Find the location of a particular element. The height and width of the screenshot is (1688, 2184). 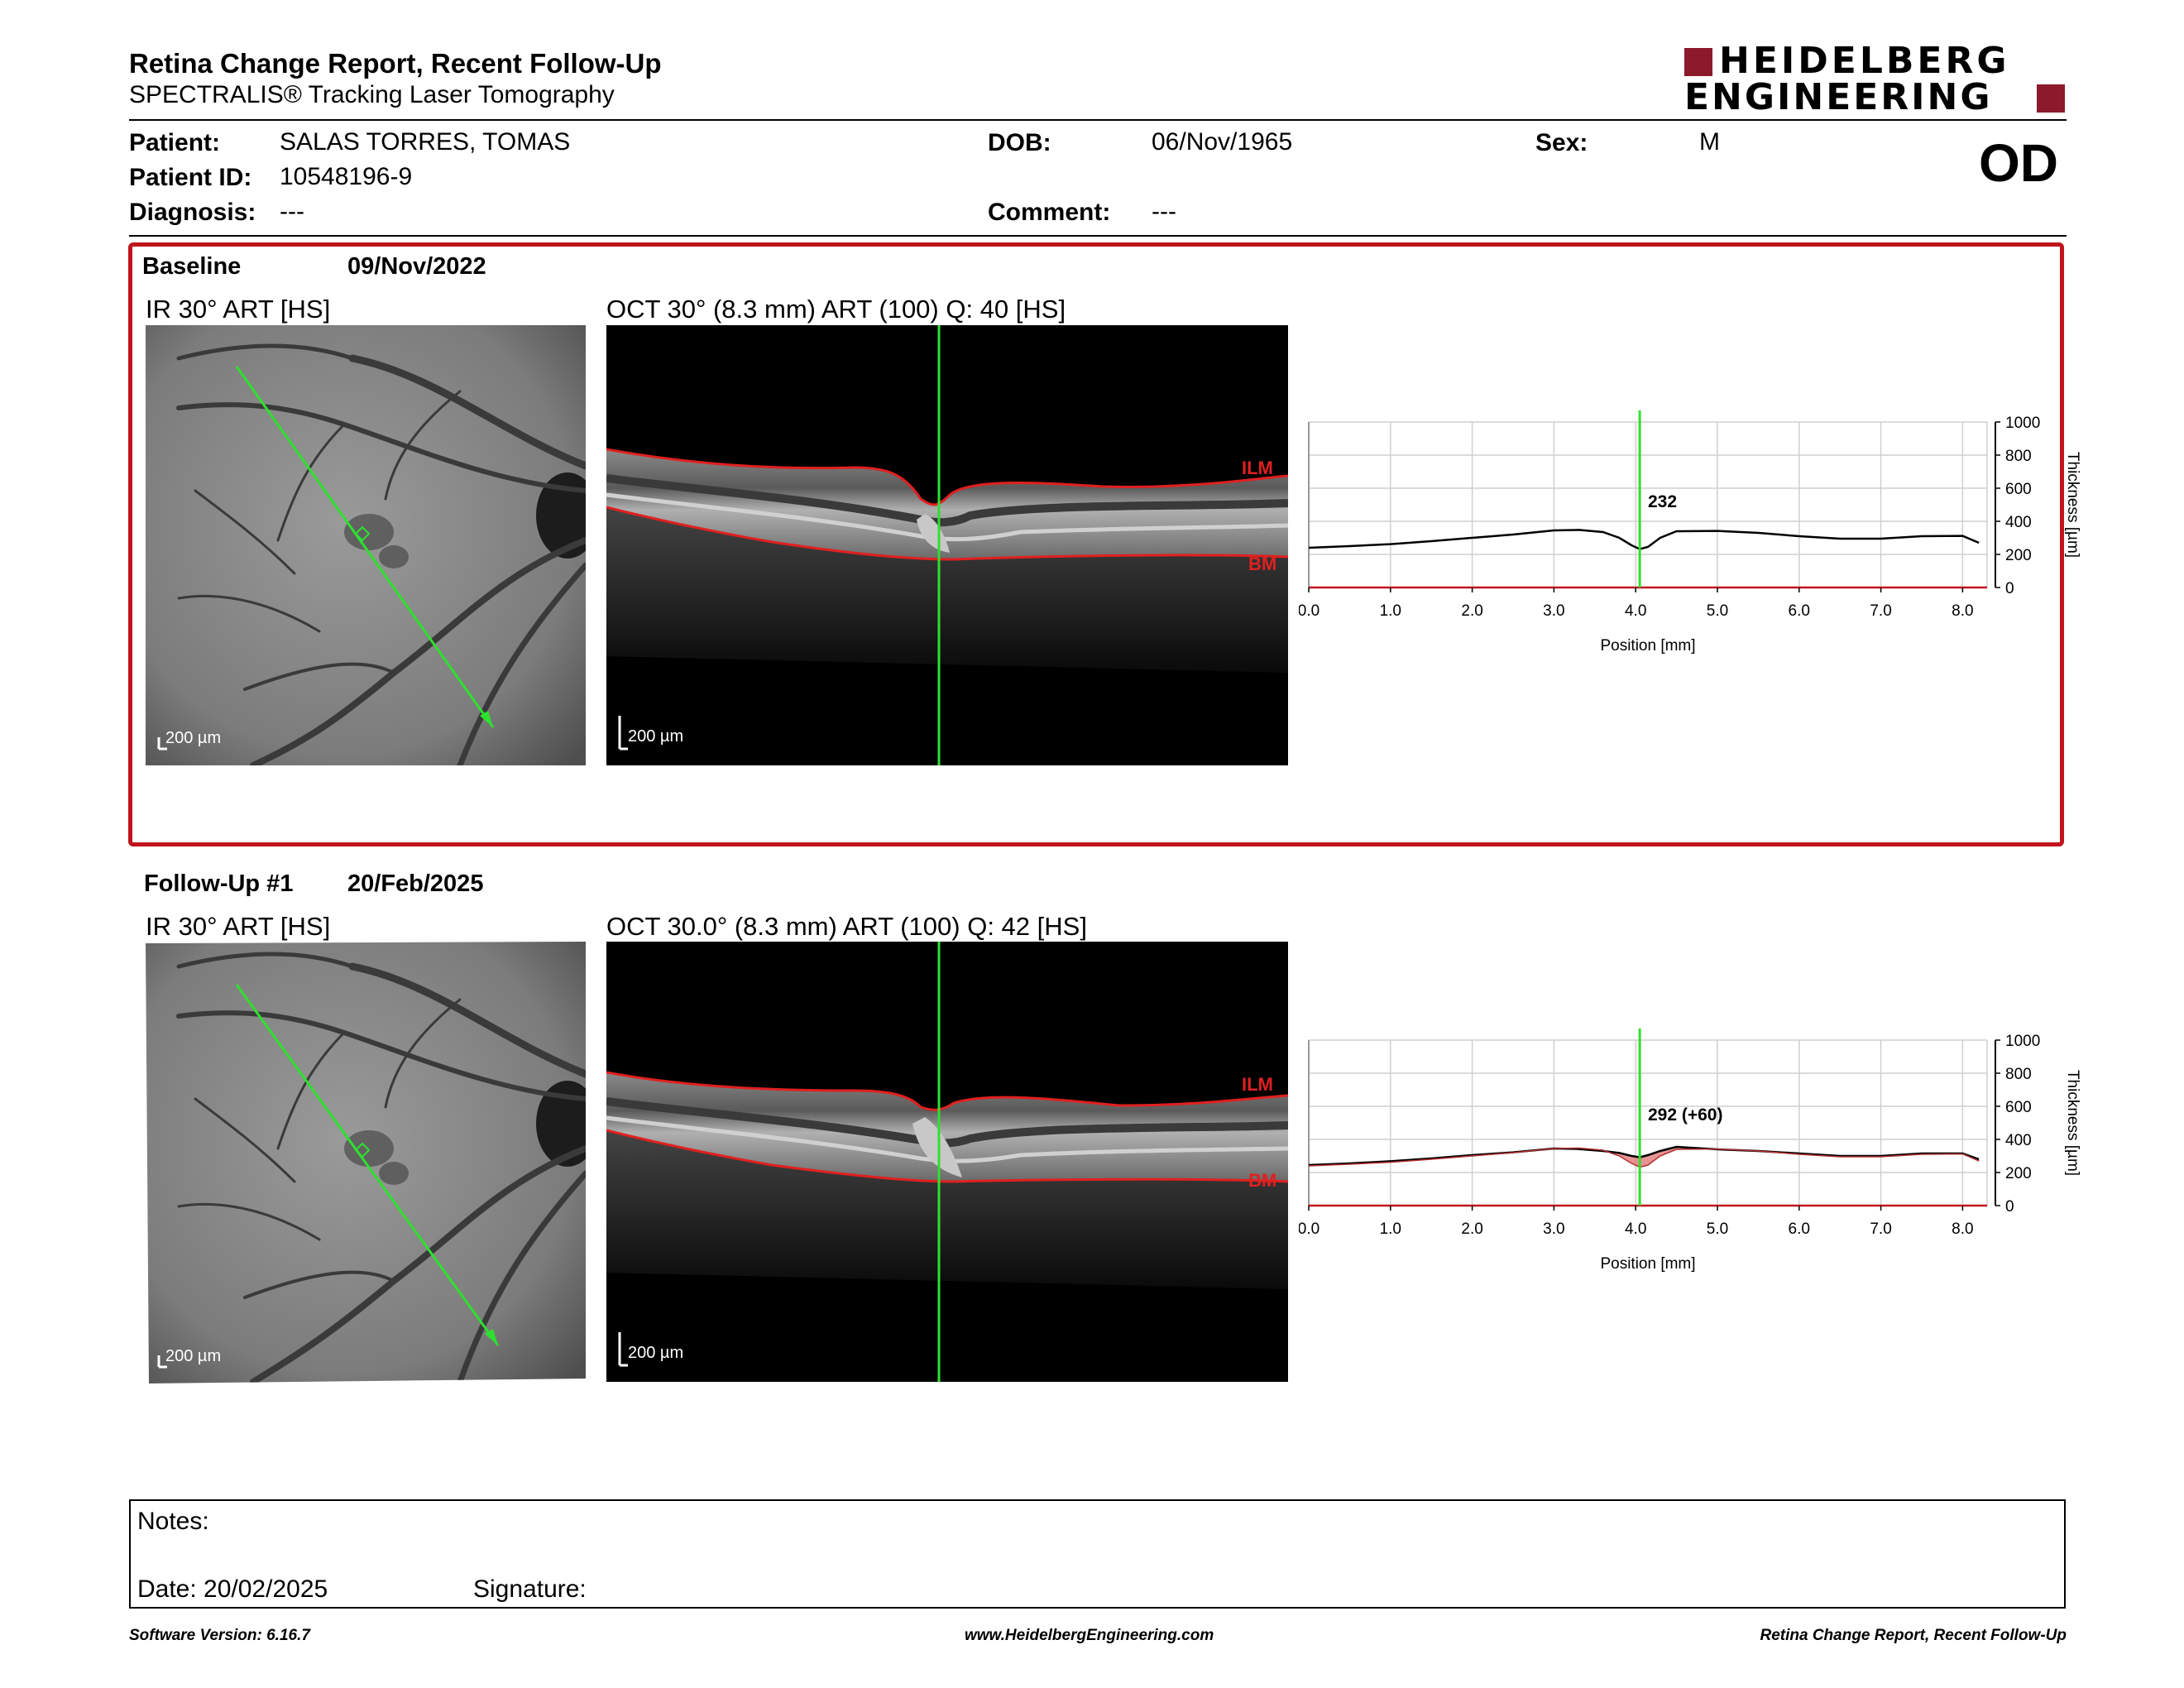

baseline-ir-scale: 200 µm is located at coordinates (193, 738).